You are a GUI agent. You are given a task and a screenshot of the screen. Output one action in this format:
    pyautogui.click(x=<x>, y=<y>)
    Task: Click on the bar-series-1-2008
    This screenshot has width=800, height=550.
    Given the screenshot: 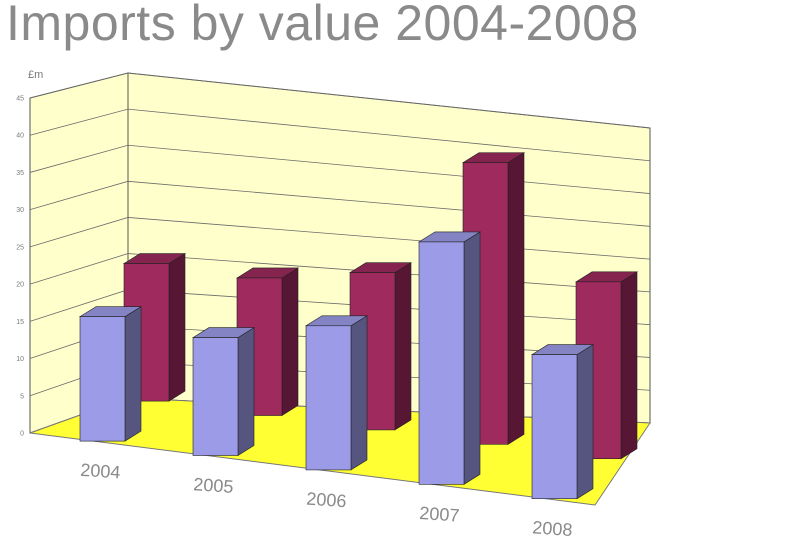 What is the action you would take?
    pyautogui.click(x=562, y=422)
    